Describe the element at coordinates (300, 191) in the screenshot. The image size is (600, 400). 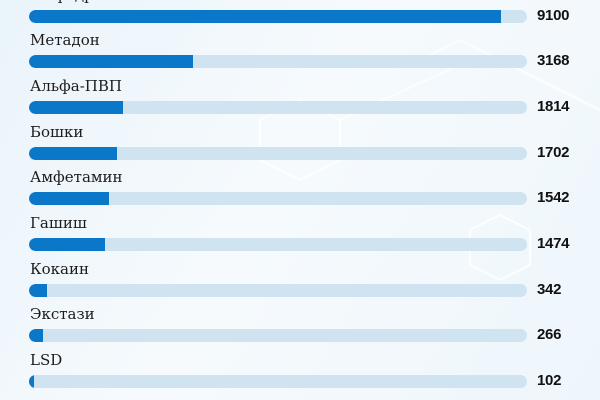
I see `bar-row: Амфетамин 1542` at that location.